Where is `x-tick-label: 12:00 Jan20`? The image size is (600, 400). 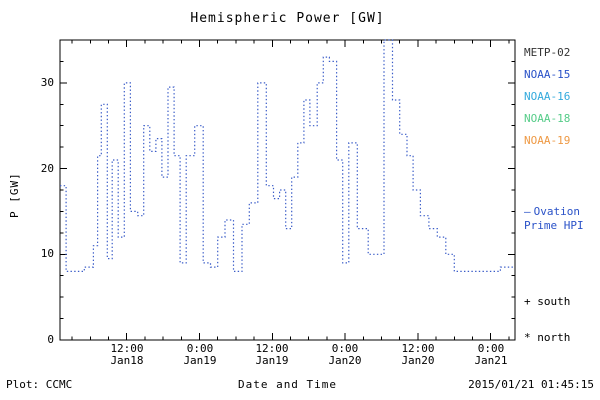
x-tick-label: 12:00 Jan20 is located at coordinates (417, 355).